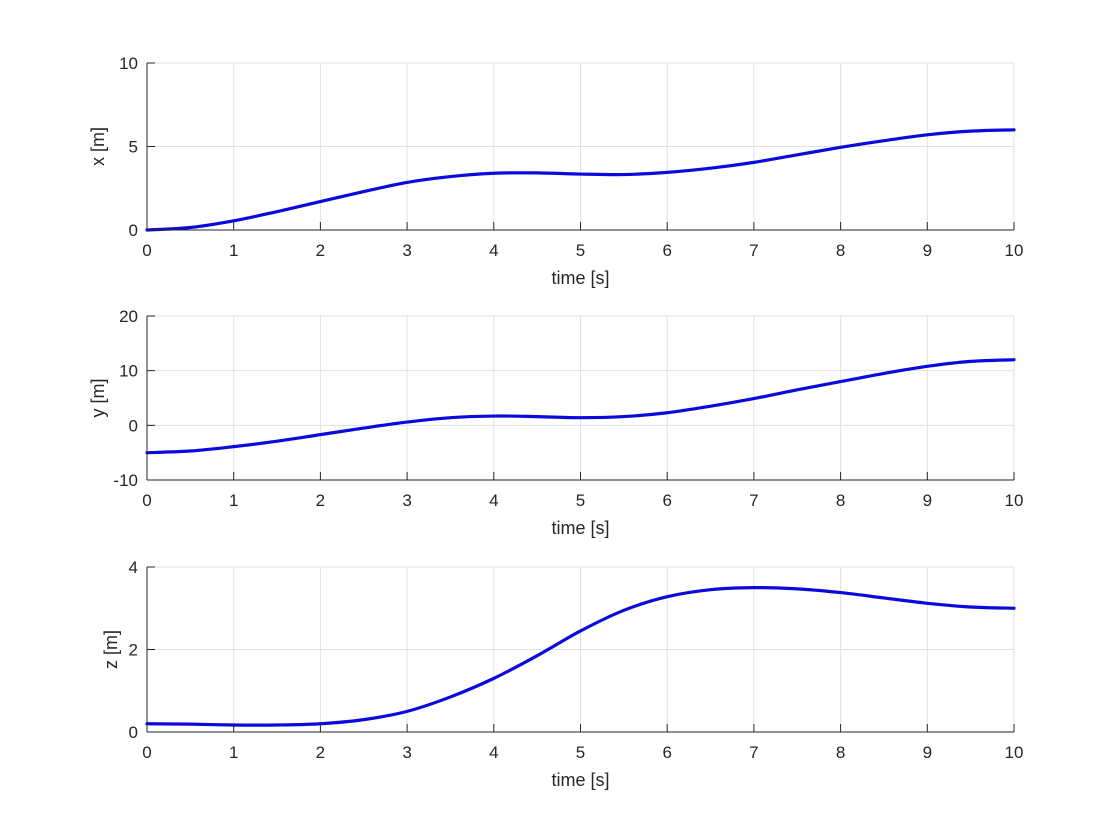  What do you see at coordinates (111, 649) in the screenshot?
I see `y-axis-label: z [m]` at bounding box center [111, 649].